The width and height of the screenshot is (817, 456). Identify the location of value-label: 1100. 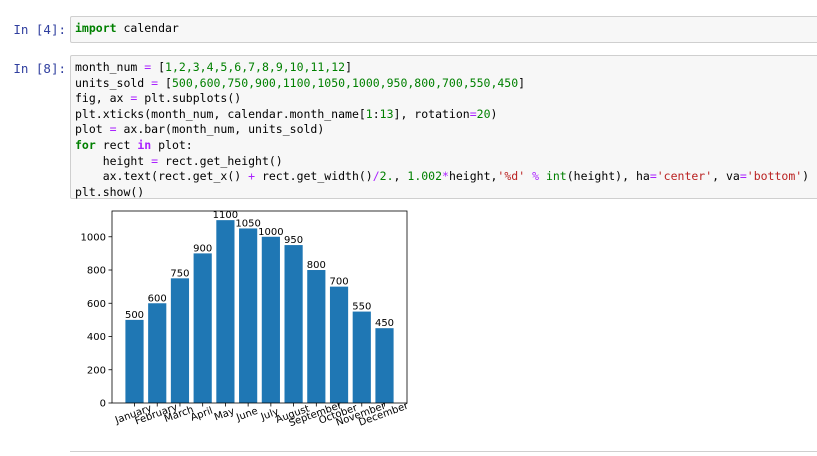
(225, 215).